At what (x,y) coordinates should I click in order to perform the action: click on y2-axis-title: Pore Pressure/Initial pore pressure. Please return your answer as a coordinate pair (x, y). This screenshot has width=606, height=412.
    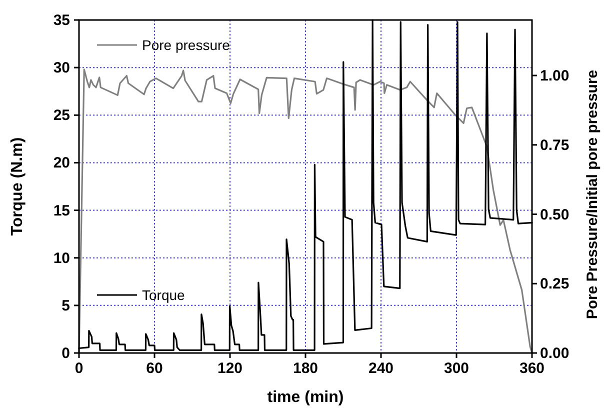
    Looking at the image, I should click on (592, 195).